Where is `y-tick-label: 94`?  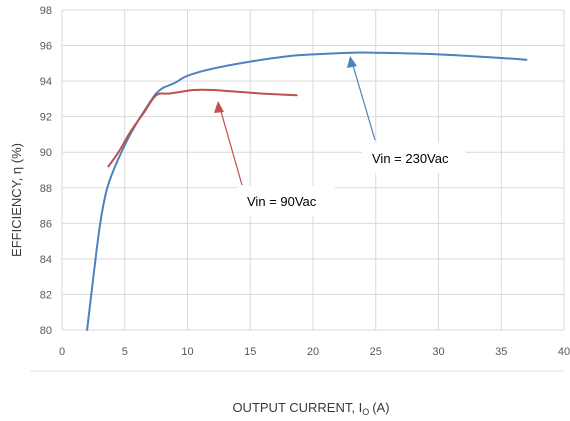
y-tick-label: 94 is located at coordinates (46, 82).